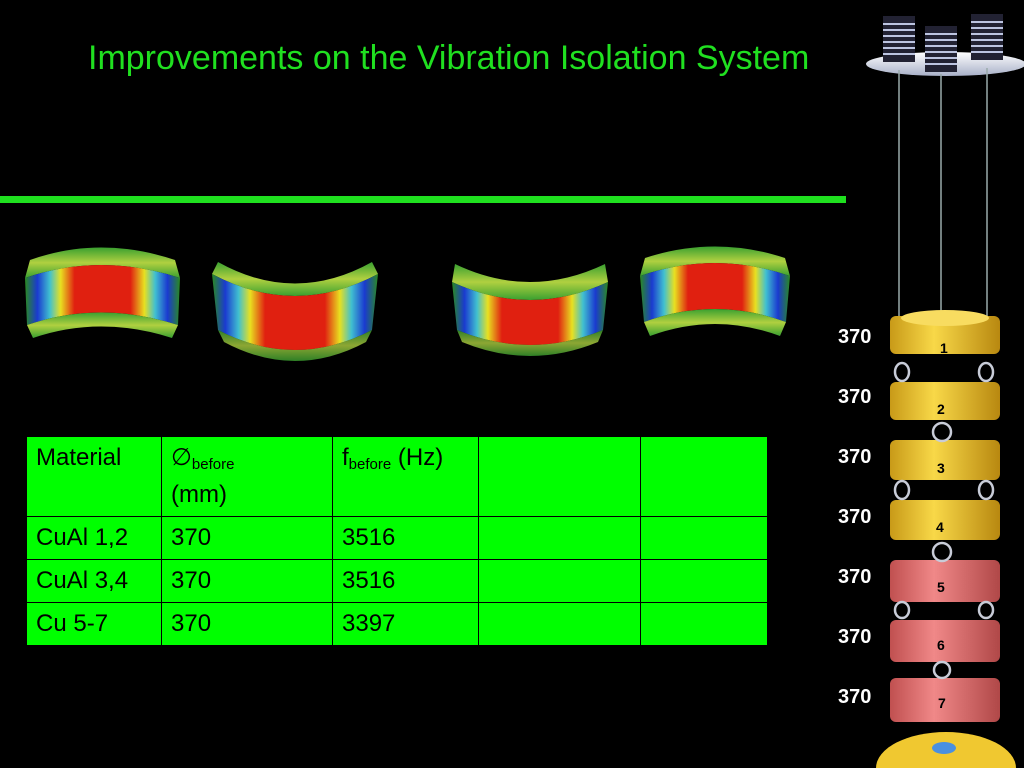 The image size is (1024, 768). What do you see at coordinates (345, 457) in the screenshot?
I see `frequency-symbol: f` at bounding box center [345, 457].